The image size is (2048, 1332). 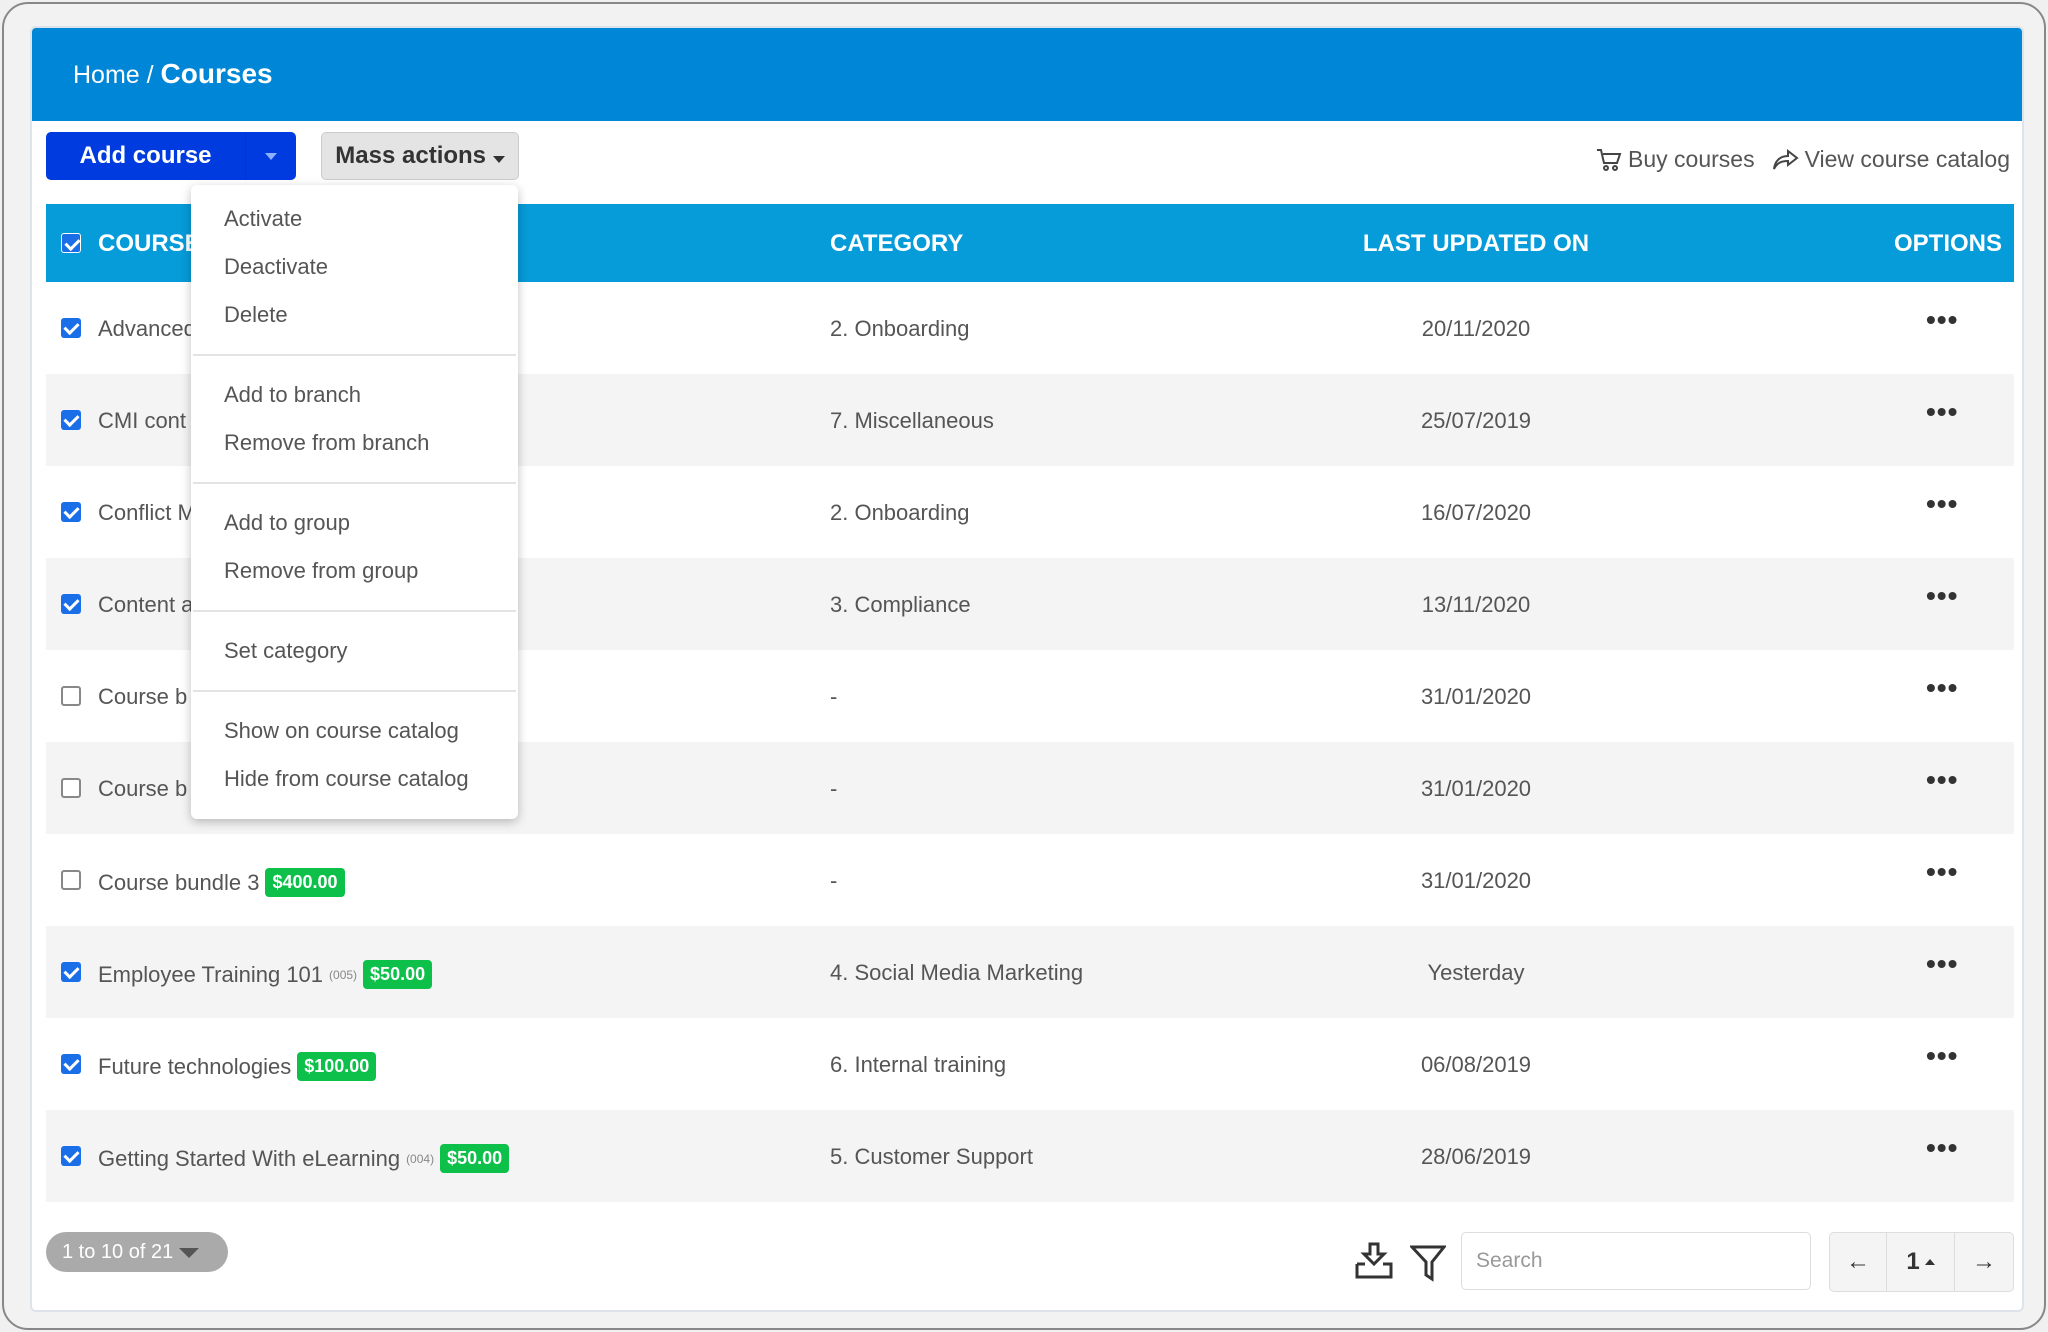 What do you see at coordinates (1984, 1261) in the screenshot?
I see `next-page-button: →` at bounding box center [1984, 1261].